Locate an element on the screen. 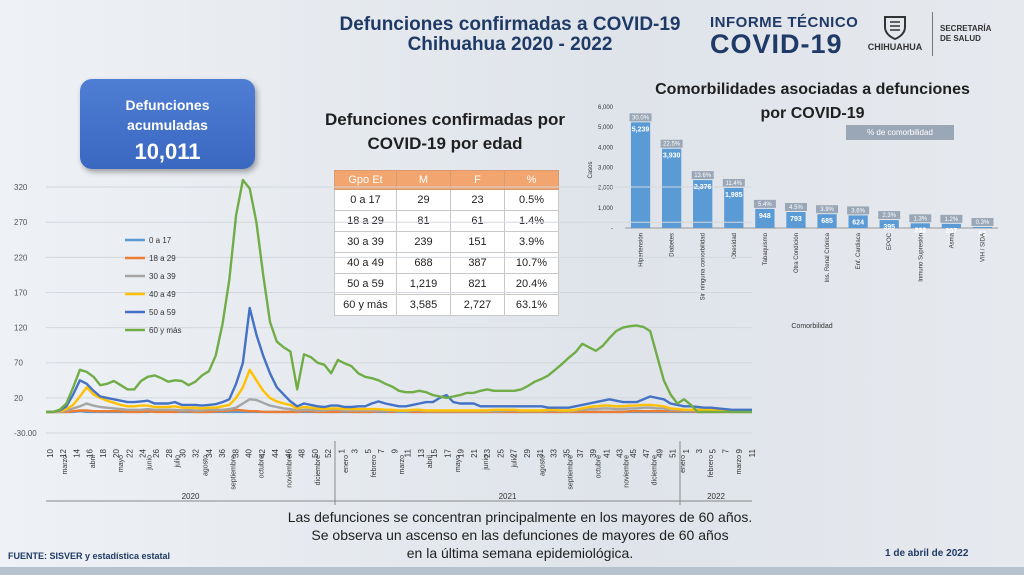 The width and height of the screenshot is (1024, 575). x-tick-label: 28 is located at coordinates (169, 452).